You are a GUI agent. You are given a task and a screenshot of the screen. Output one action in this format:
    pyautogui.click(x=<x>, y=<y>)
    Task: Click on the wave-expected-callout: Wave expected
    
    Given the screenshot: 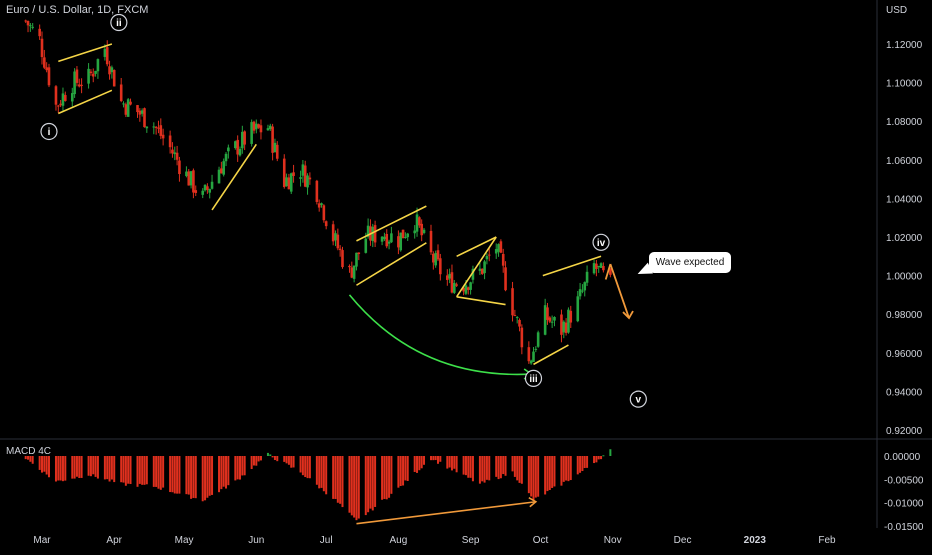 What is the action you would take?
    pyautogui.click(x=690, y=262)
    